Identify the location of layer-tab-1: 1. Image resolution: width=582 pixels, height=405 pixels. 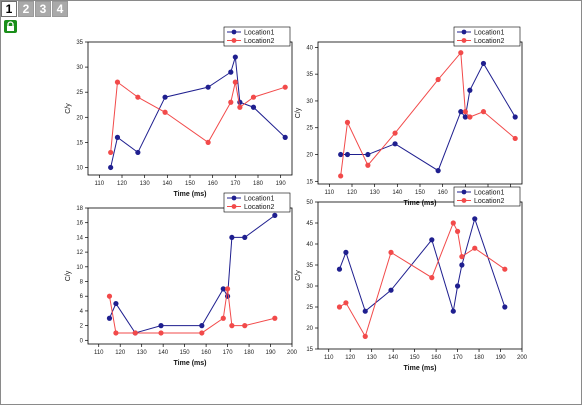
(9, 9).